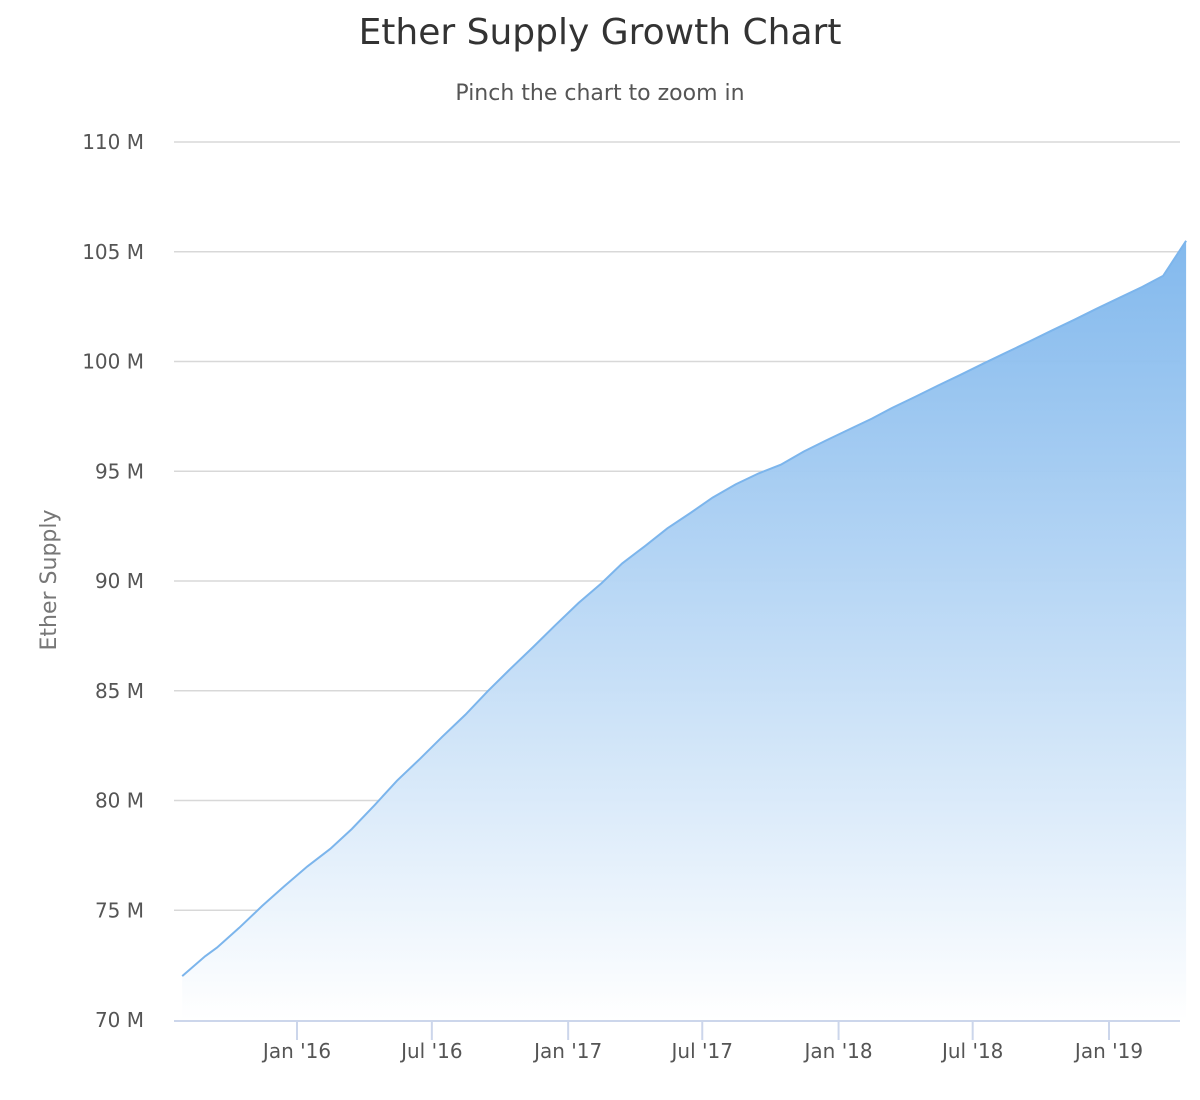 The height and width of the screenshot is (1100, 1200). Describe the element at coordinates (113, 142) in the screenshot. I see `y-tick-label: 110 M` at that location.